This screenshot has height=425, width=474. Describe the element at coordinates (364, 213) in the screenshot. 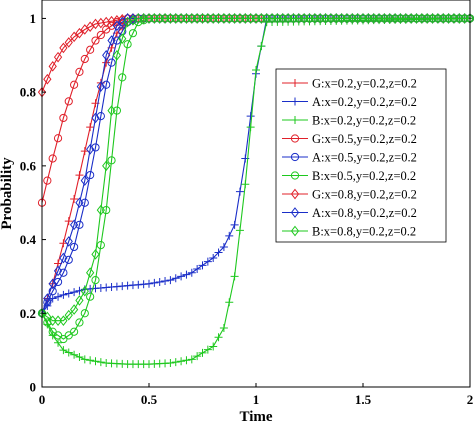

I see `legend-label: A:x=0.8,y=0.2,z=0.2` at that location.